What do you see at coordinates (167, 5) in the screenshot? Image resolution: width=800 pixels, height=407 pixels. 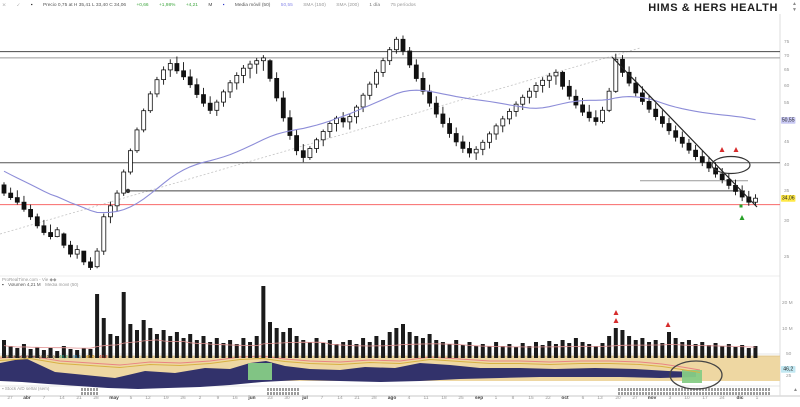 I see `toolbar-token: +1,98%` at bounding box center [167, 5].